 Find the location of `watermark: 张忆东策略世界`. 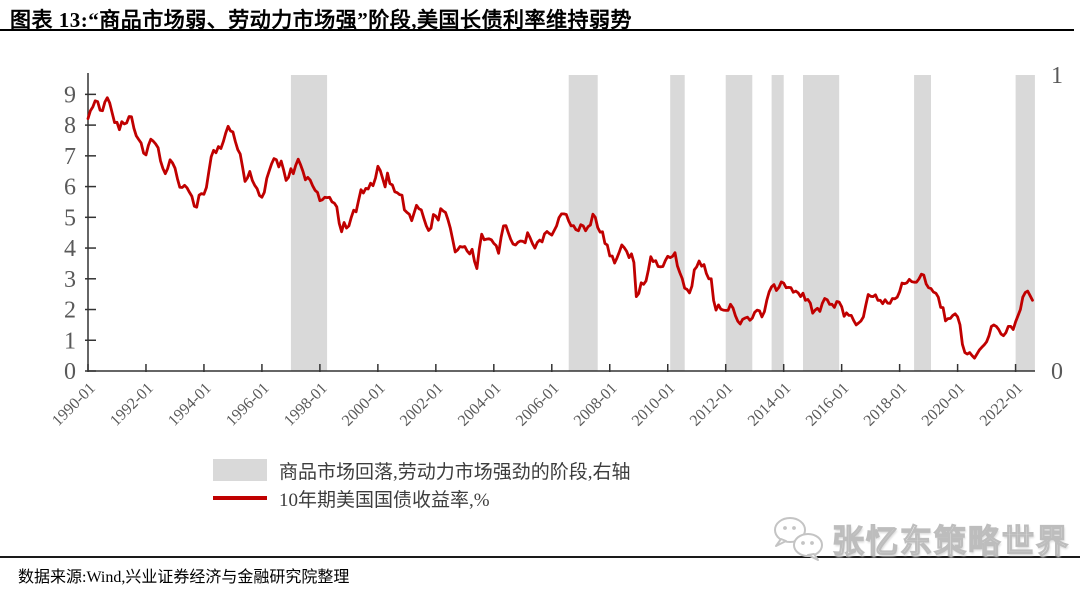

watermark: 张忆东策略世界 is located at coordinates (920, 539).